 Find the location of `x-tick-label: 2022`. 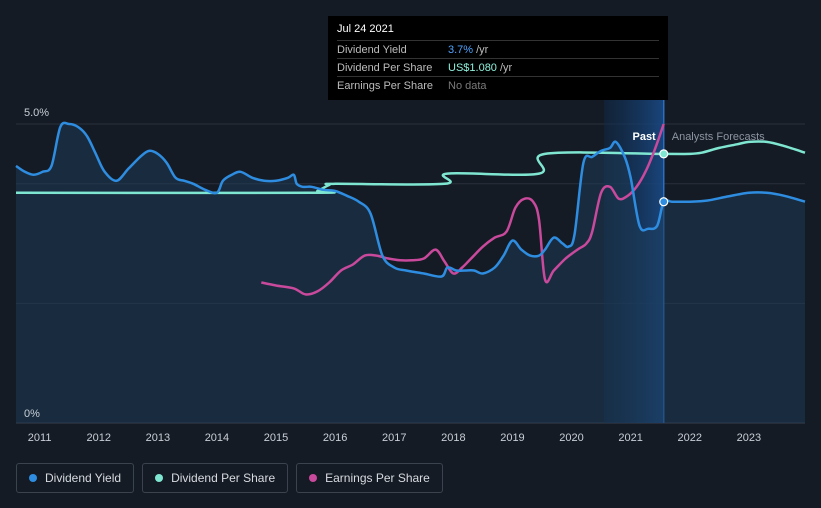

x-tick-label: 2022 is located at coordinates (690, 438).